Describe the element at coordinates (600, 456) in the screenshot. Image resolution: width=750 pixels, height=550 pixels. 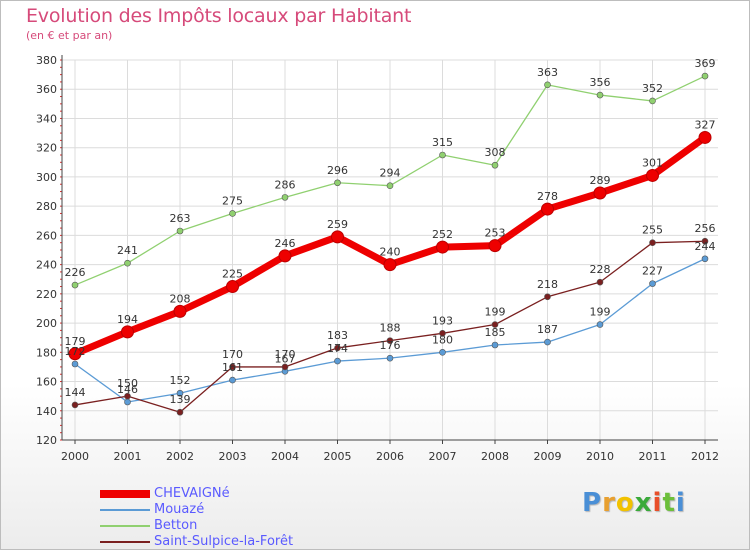
I see `x-tick-label: 2010` at that location.